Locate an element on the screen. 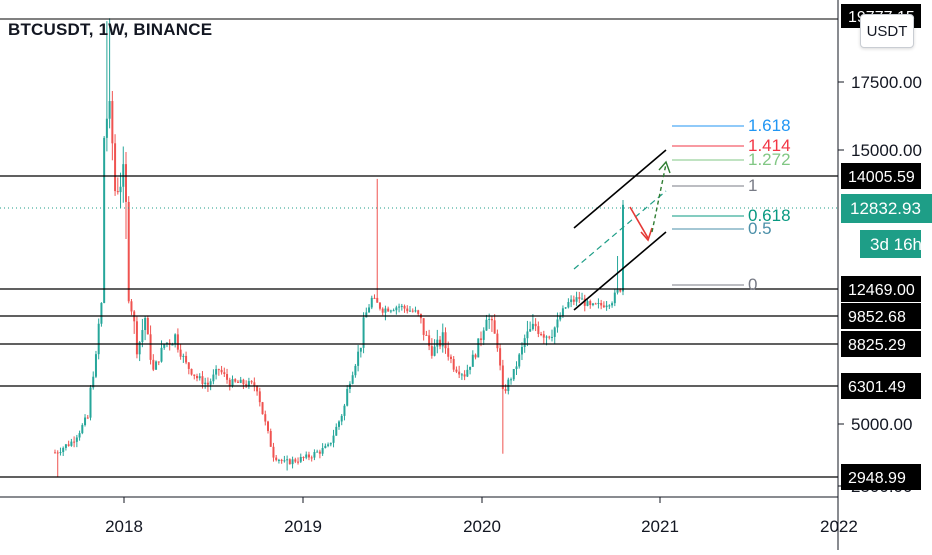 This screenshot has height=555, width=932. time-tick-label: 2021 is located at coordinates (660, 526).